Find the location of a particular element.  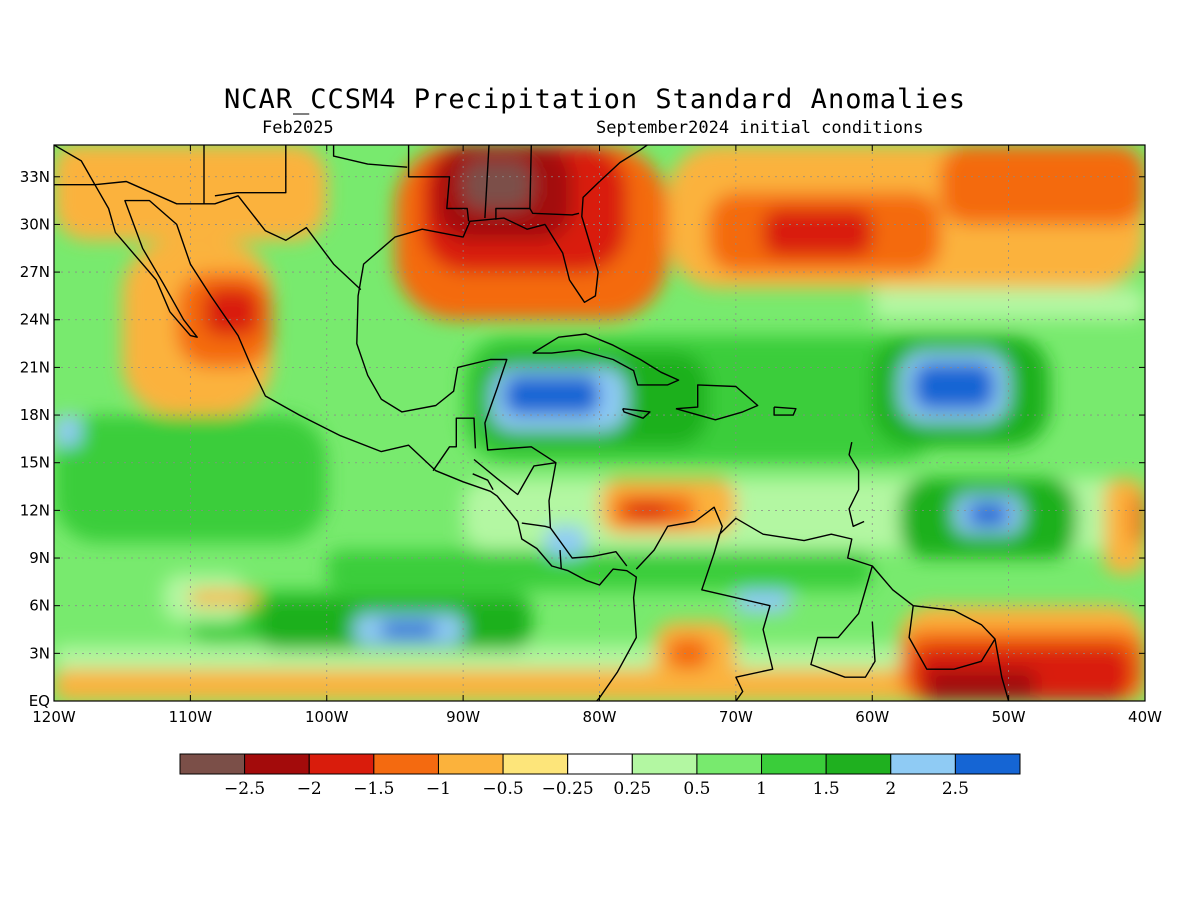

lon-tick-label: 40W is located at coordinates (1145, 717).